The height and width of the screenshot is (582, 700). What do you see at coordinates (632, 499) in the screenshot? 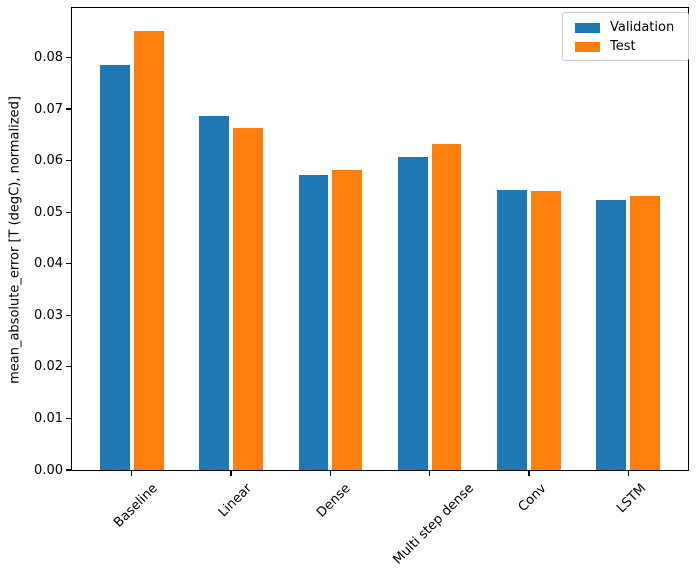
I see `x-tick-label-lstm: LSTM` at bounding box center [632, 499].